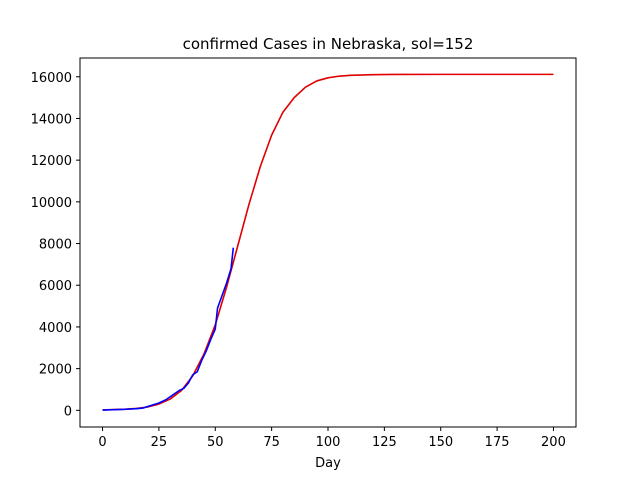 The width and height of the screenshot is (640, 480). I want to click on y-tick-label: 14000, so click(51, 119).